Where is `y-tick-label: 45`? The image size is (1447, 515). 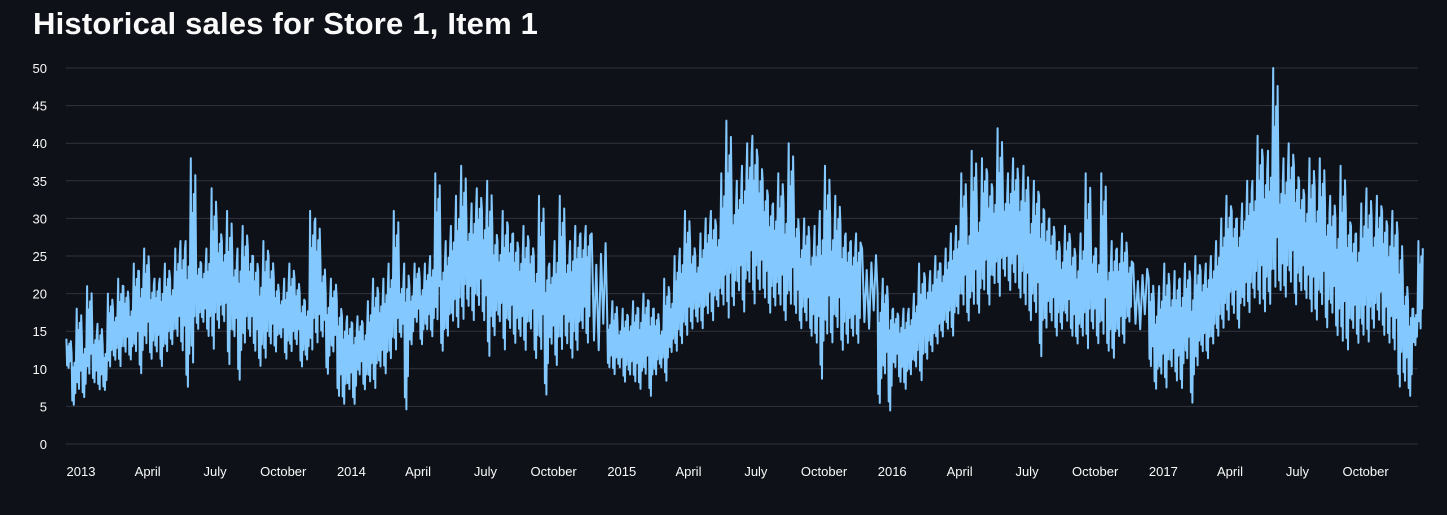 y-tick-label: 45 is located at coordinates (40, 106).